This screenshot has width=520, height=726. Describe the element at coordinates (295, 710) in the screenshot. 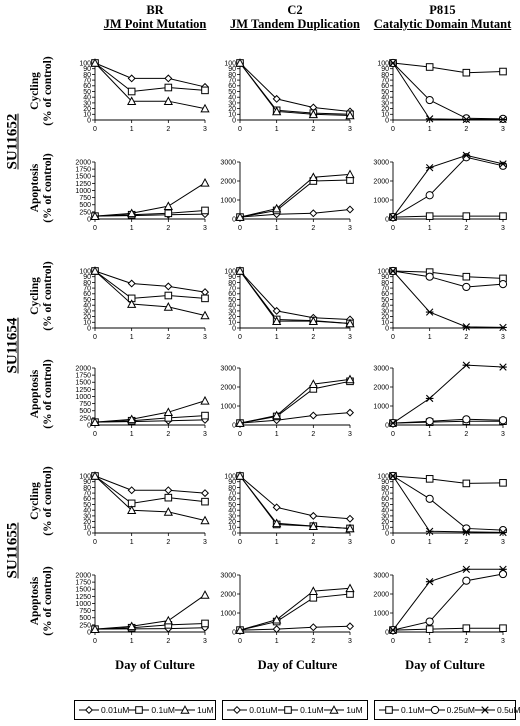

I see `legend-c2: 0.01uM 0.1uM 1uM` at that location.